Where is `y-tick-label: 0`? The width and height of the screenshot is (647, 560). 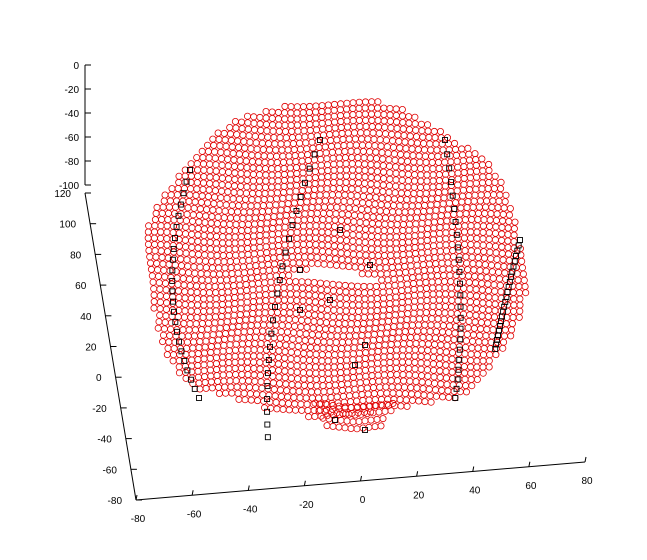
y-tick-label: 0 is located at coordinates (99, 378).